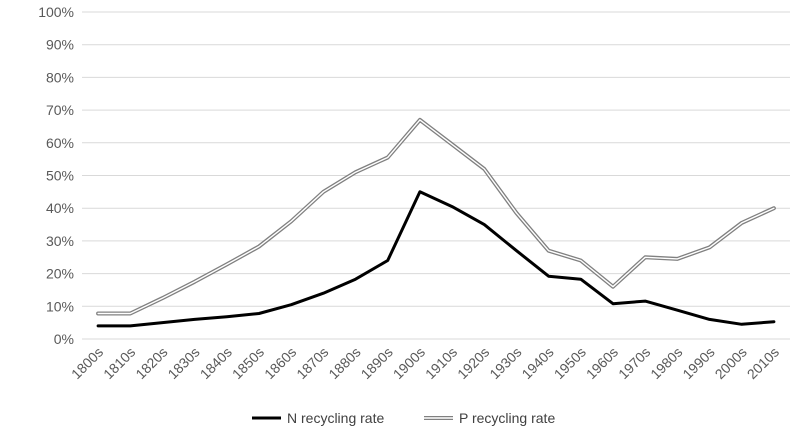  What do you see at coordinates (698, 363) in the screenshot?
I see `x-tick-label: 1990s` at bounding box center [698, 363].